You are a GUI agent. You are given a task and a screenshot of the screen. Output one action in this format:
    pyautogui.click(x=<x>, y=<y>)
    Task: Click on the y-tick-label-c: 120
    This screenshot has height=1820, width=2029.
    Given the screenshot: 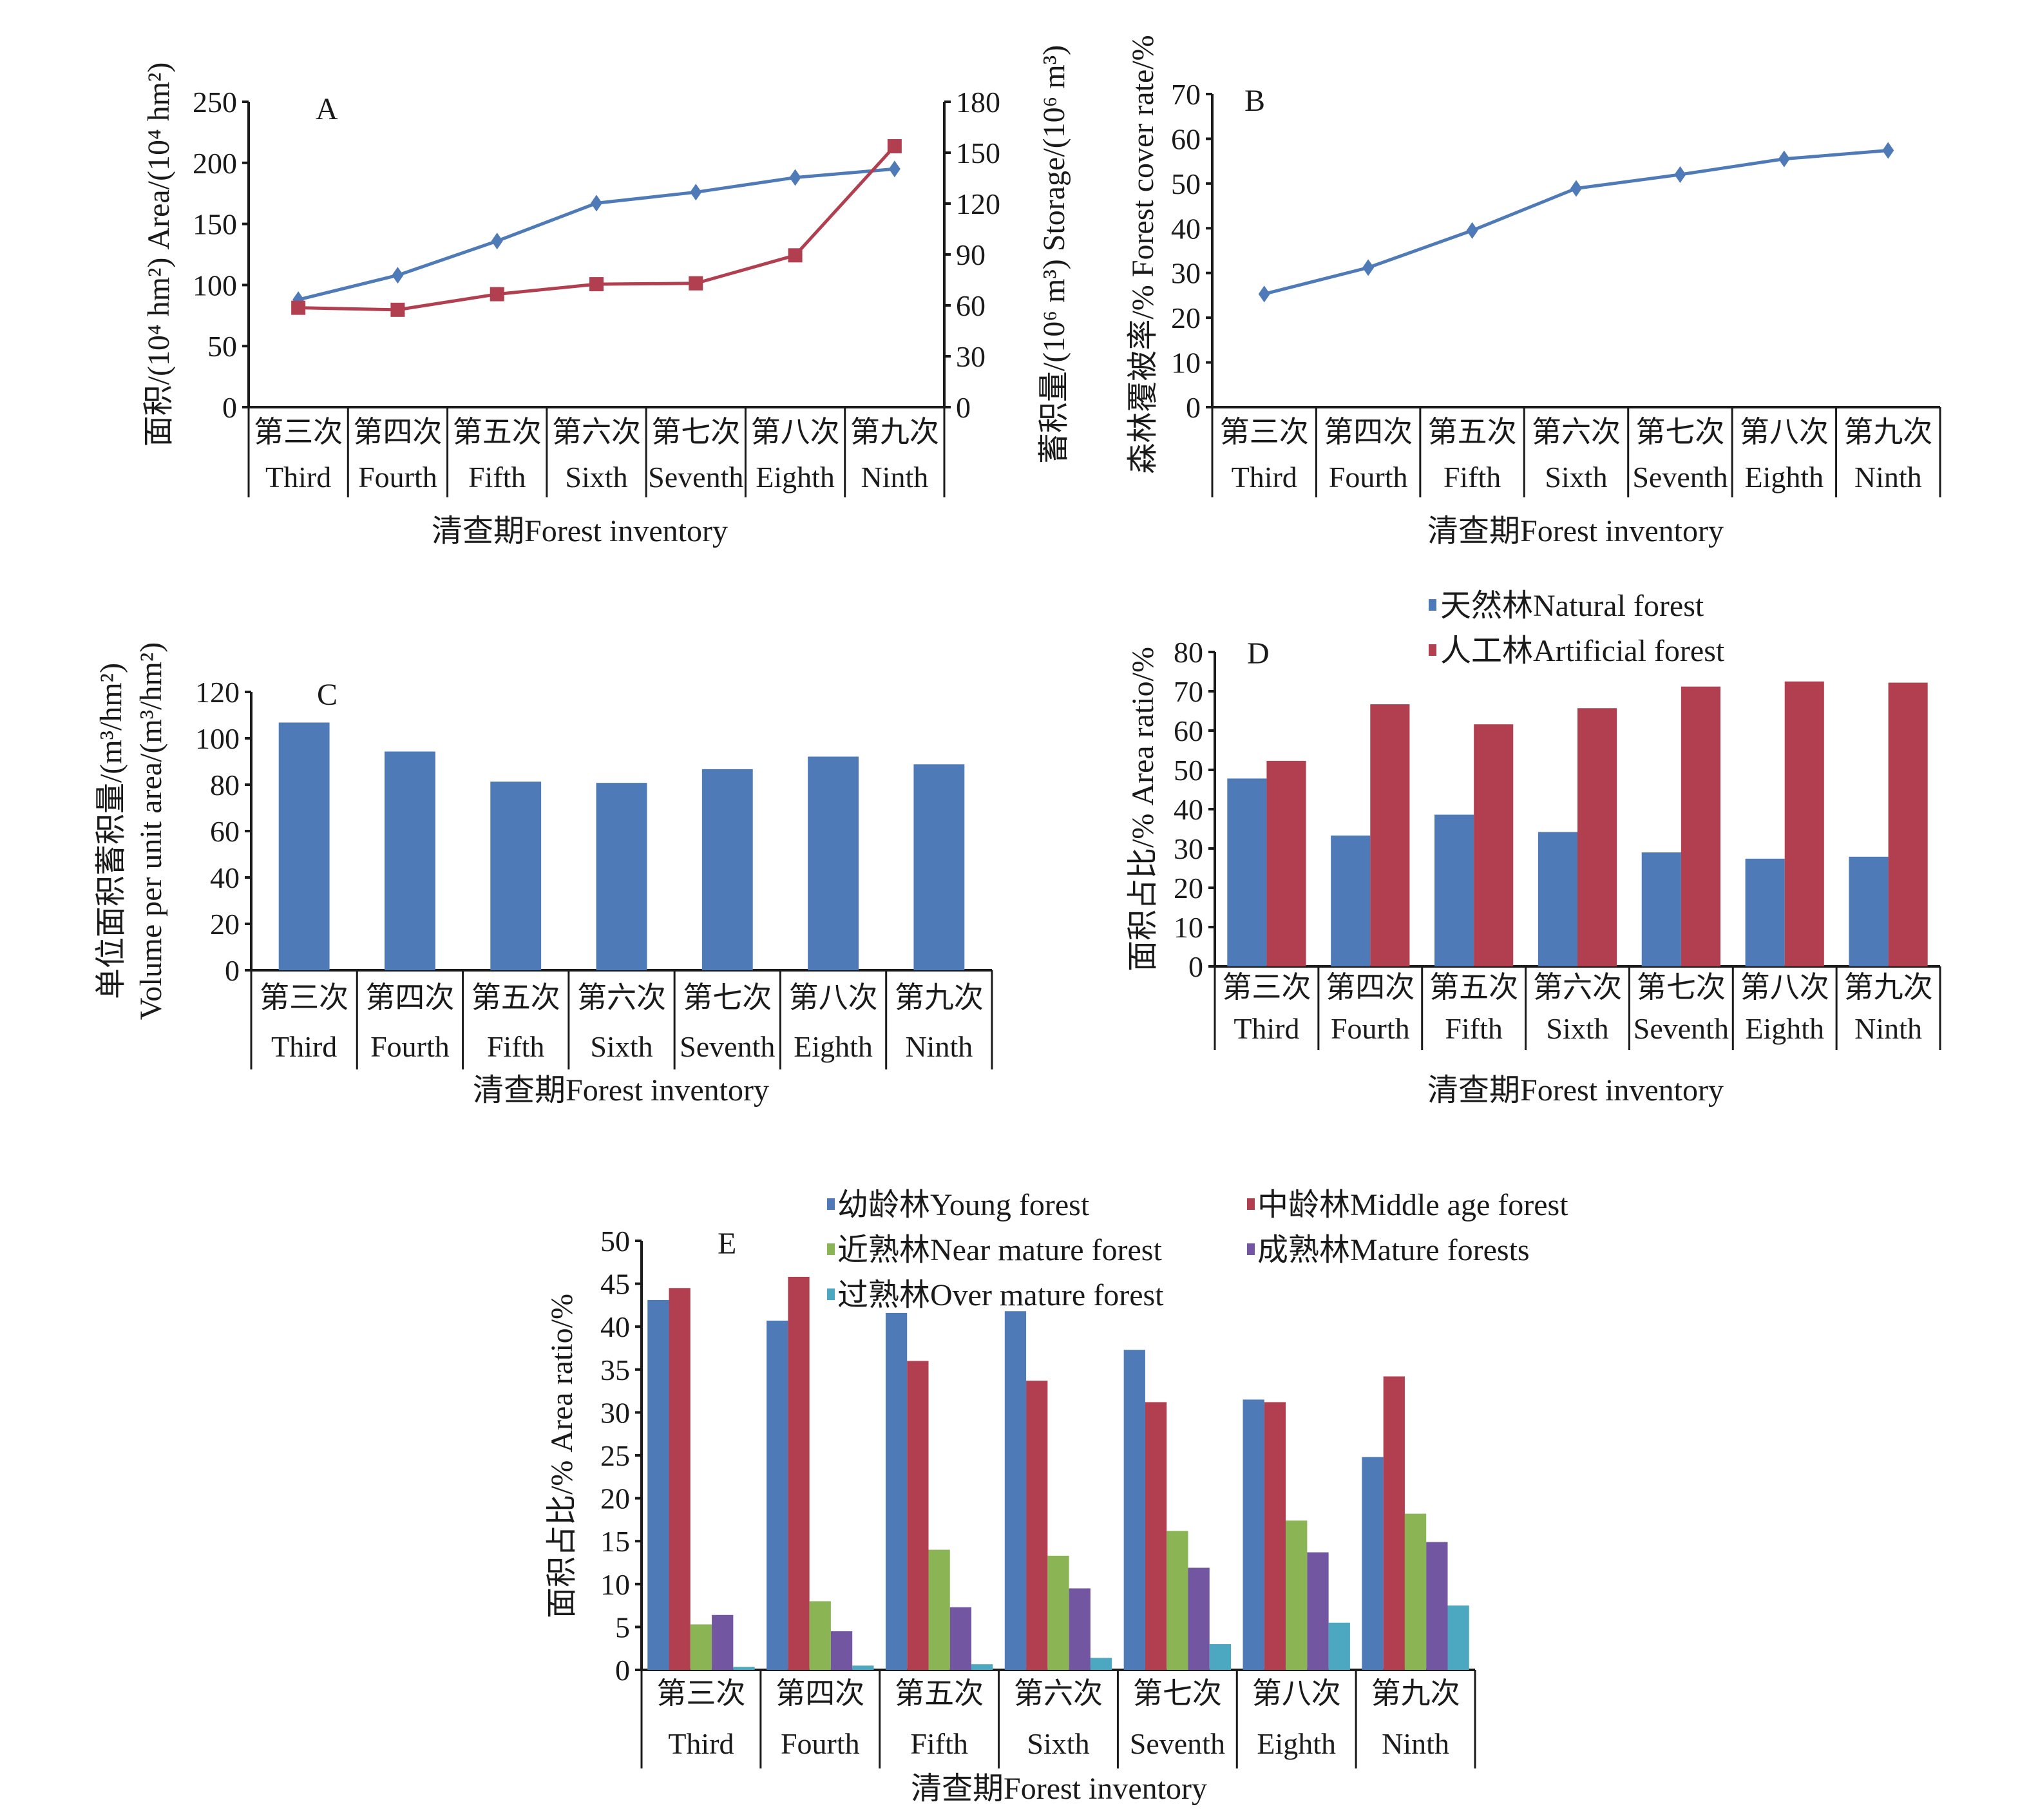 What is the action you would take?
    pyautogui.click(x=217, y=693)
    